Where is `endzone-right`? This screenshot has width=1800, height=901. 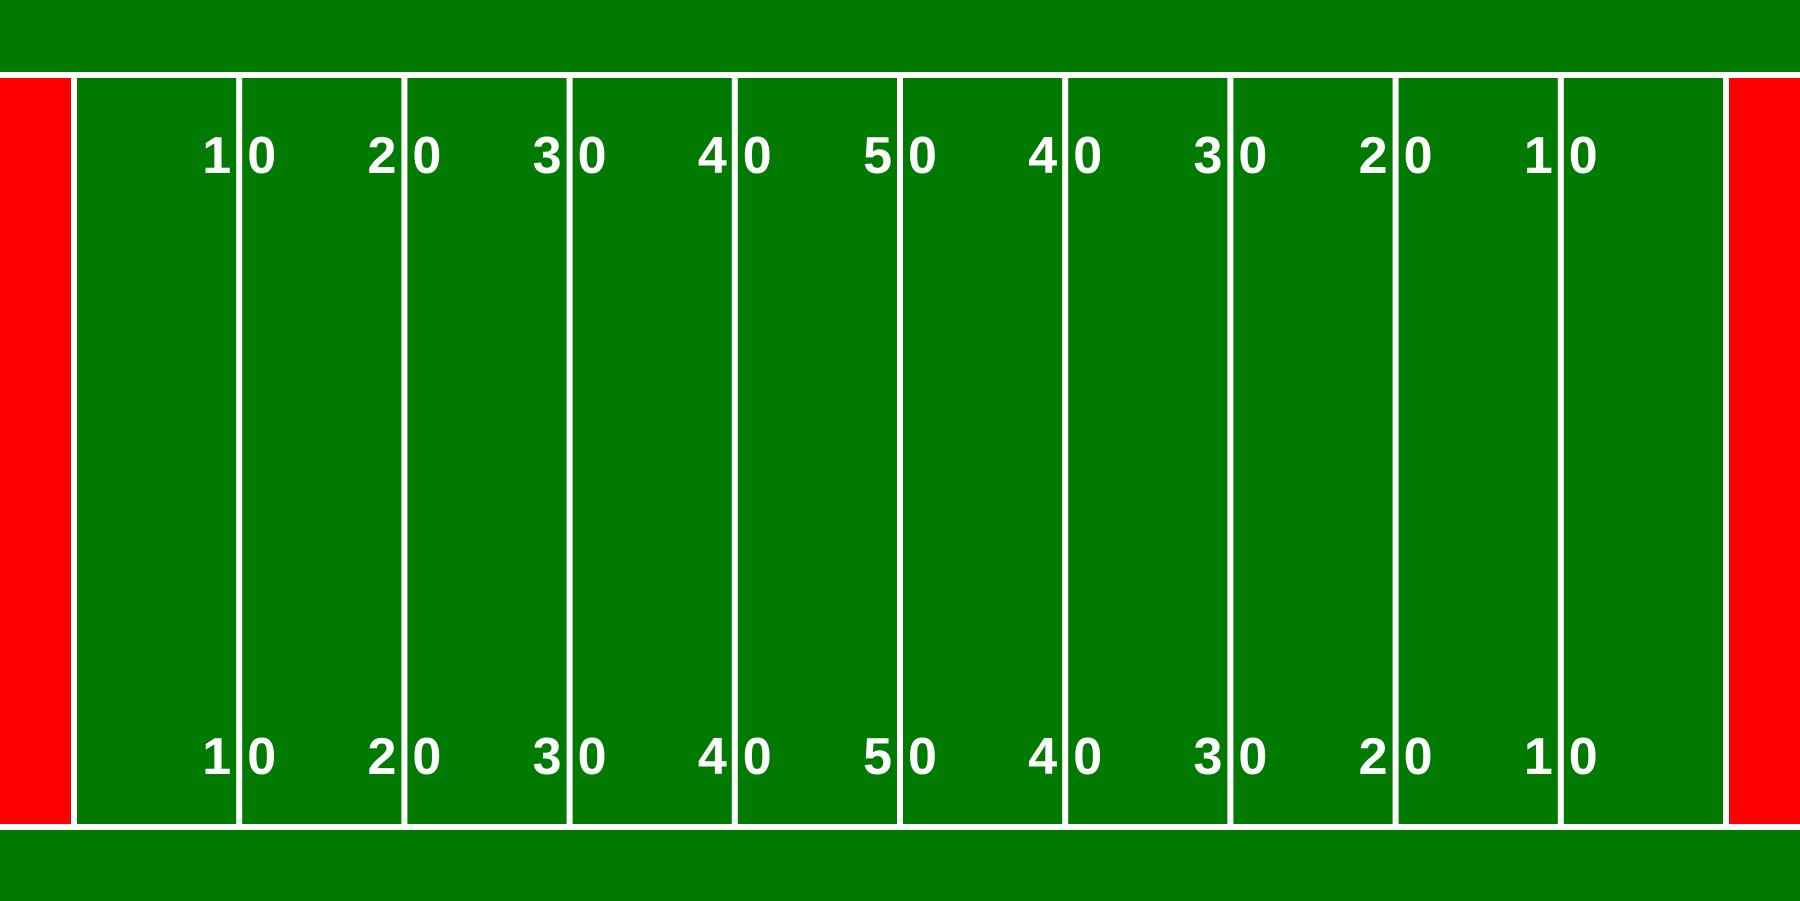 endzone-right is located at coordinates (1764, 451).